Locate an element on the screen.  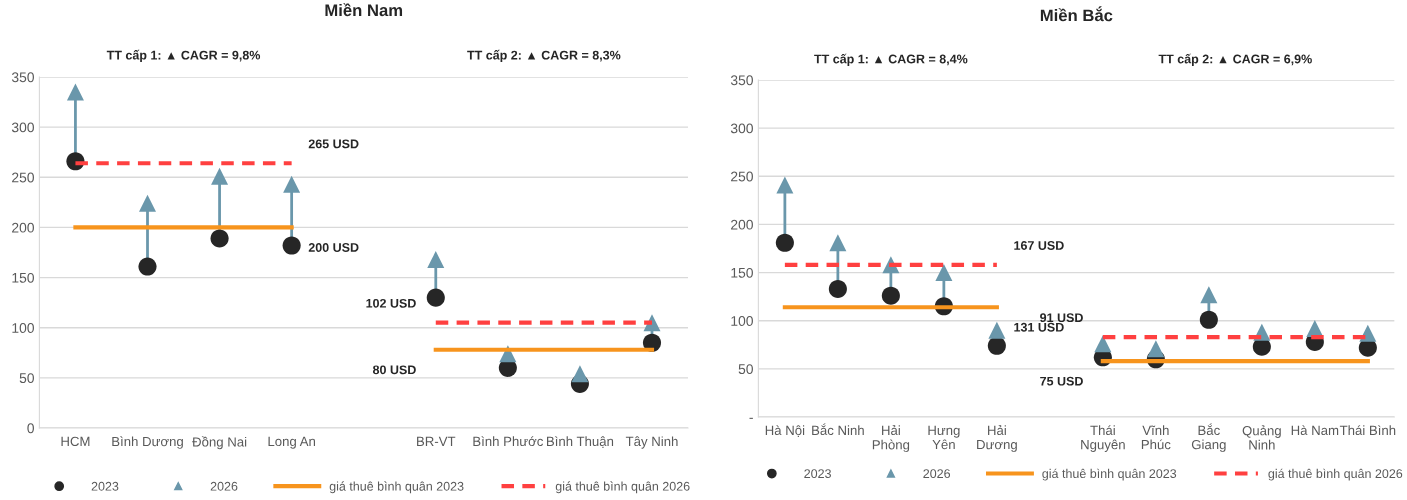
y-tick-label: - is located at coordinates (751, 418).